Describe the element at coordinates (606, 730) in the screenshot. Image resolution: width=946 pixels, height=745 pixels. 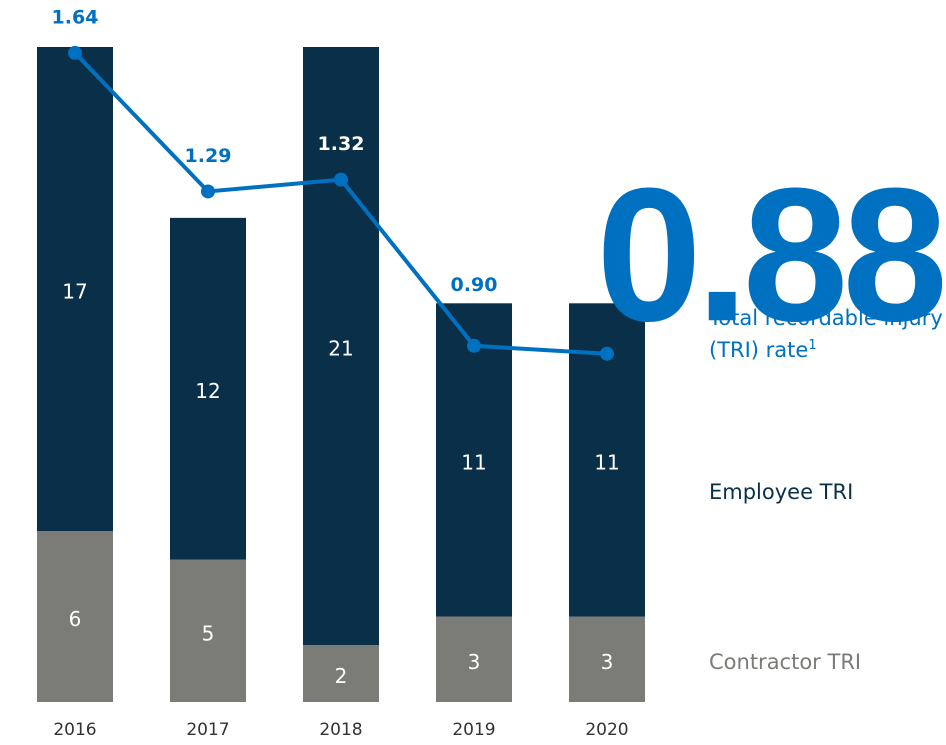
I see `x-tick-label: 2020` at that location.